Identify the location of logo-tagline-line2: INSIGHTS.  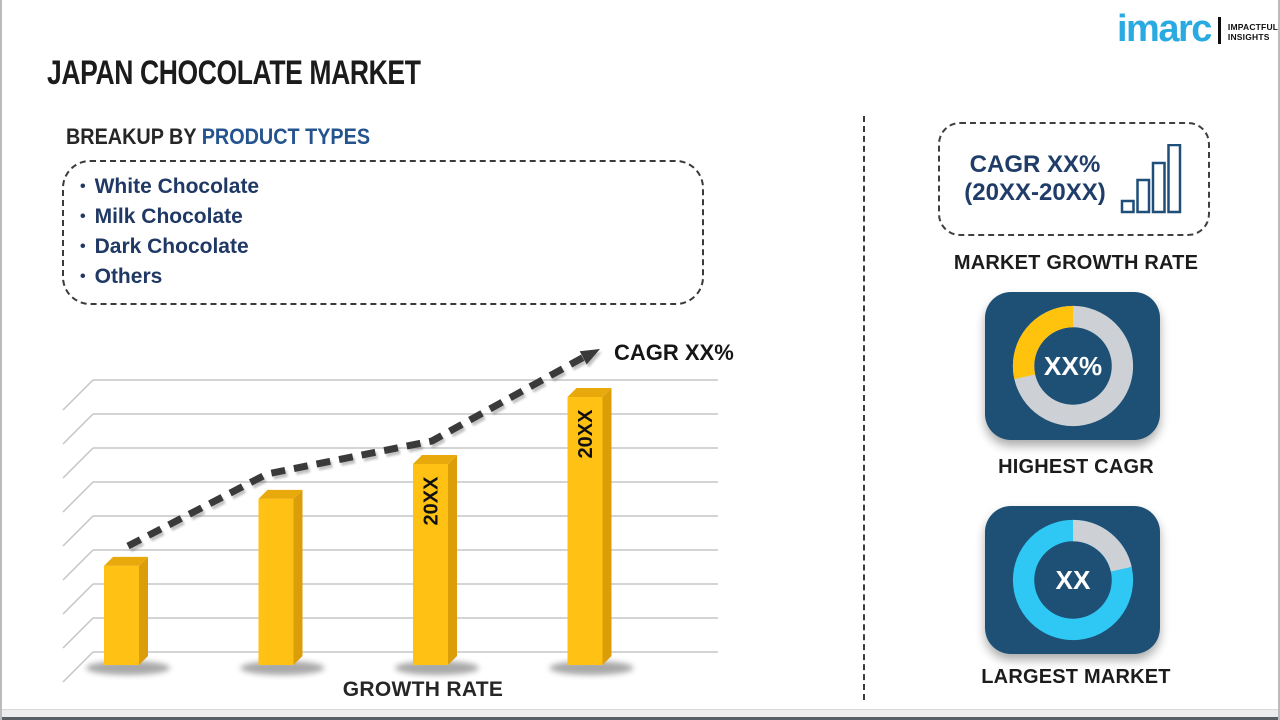
(1248, 36).